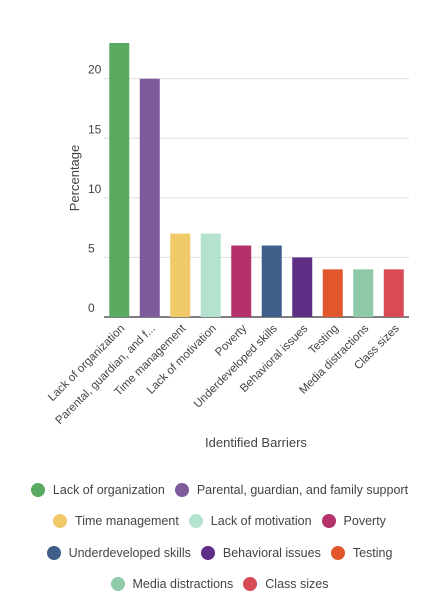 The image size is (439, 606). I want to click on y-axis-ticks: 0 5 10 15 20, so click(95, 189).